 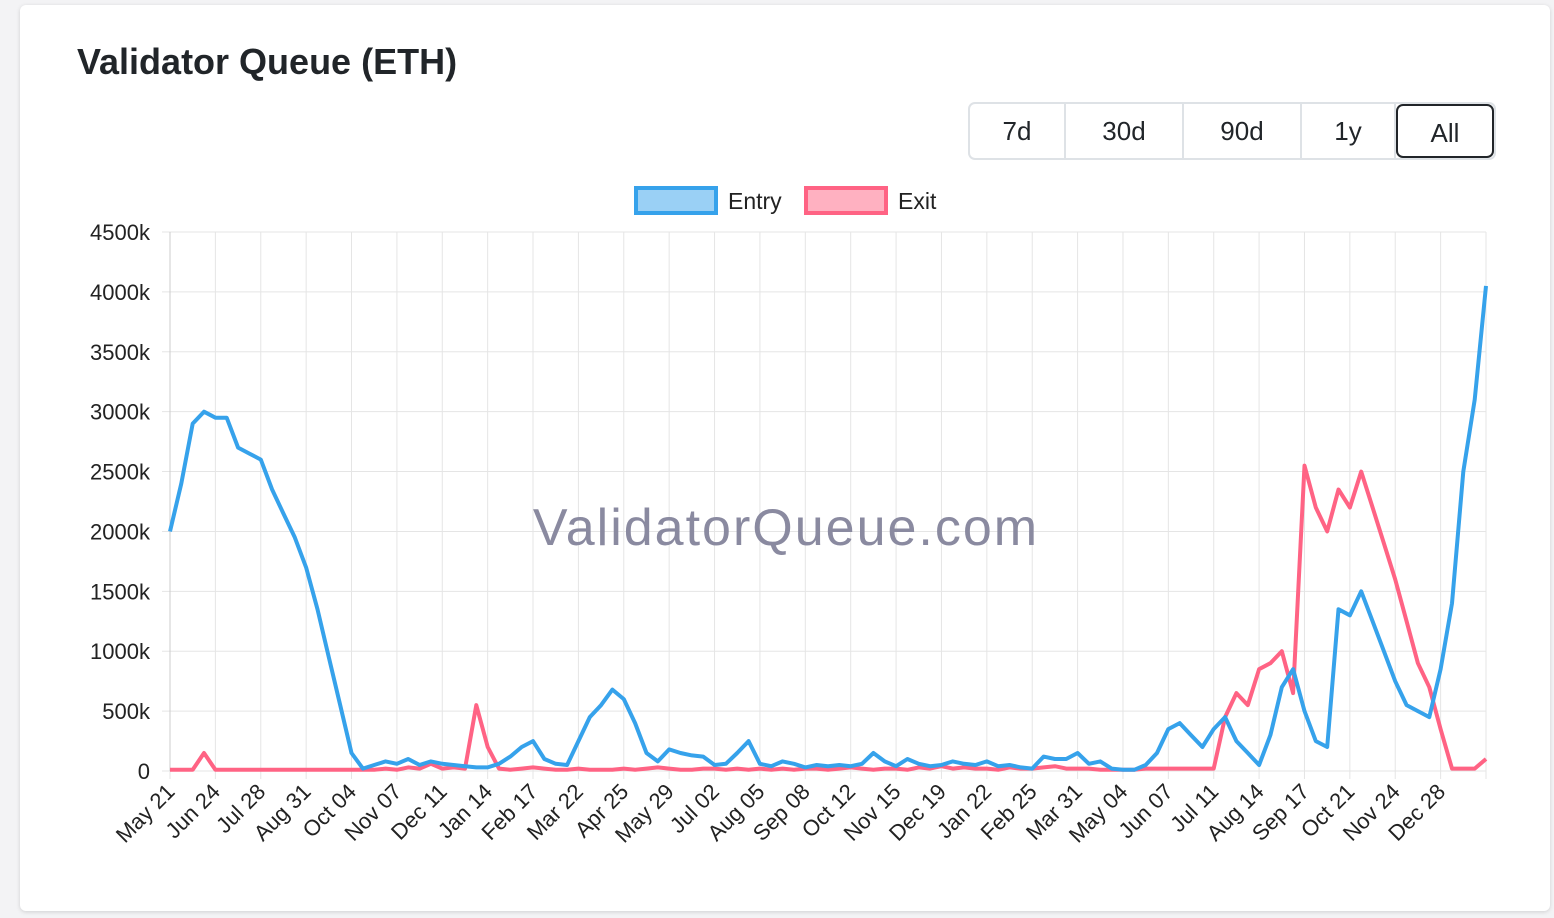 I want to click on x-tick-label: May 21, so click(x=145, y=813).